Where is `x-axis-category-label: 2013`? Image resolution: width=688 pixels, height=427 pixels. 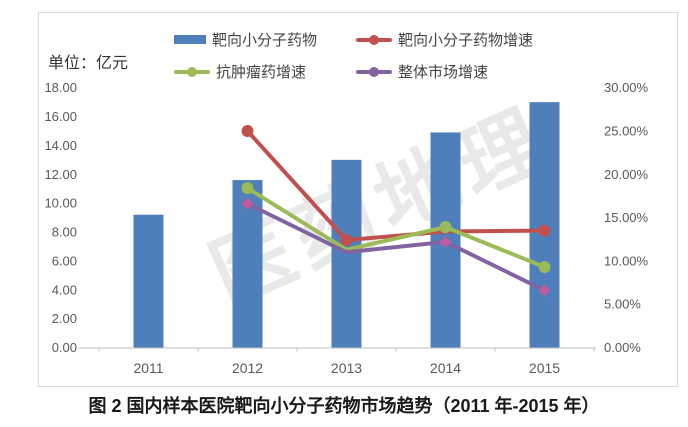
x-axis-category-label: 2013 is located at coordinates (346, 368).